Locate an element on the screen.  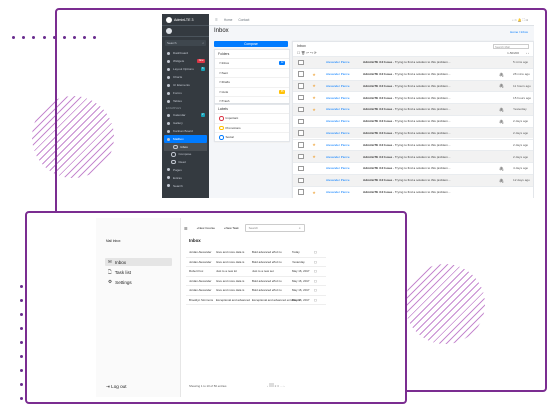
new-course-button: + New Course is located at coordinates (205, 228).